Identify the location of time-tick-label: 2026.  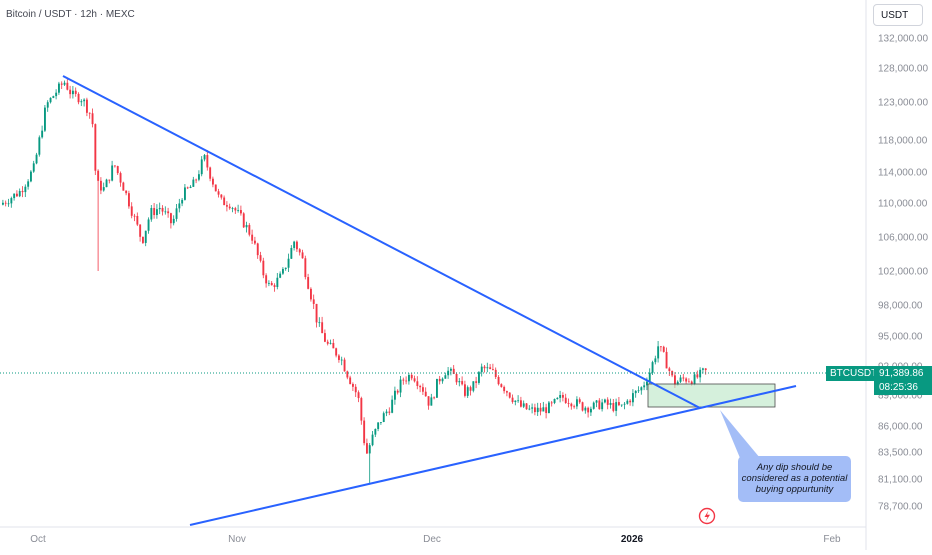
(632, 539).